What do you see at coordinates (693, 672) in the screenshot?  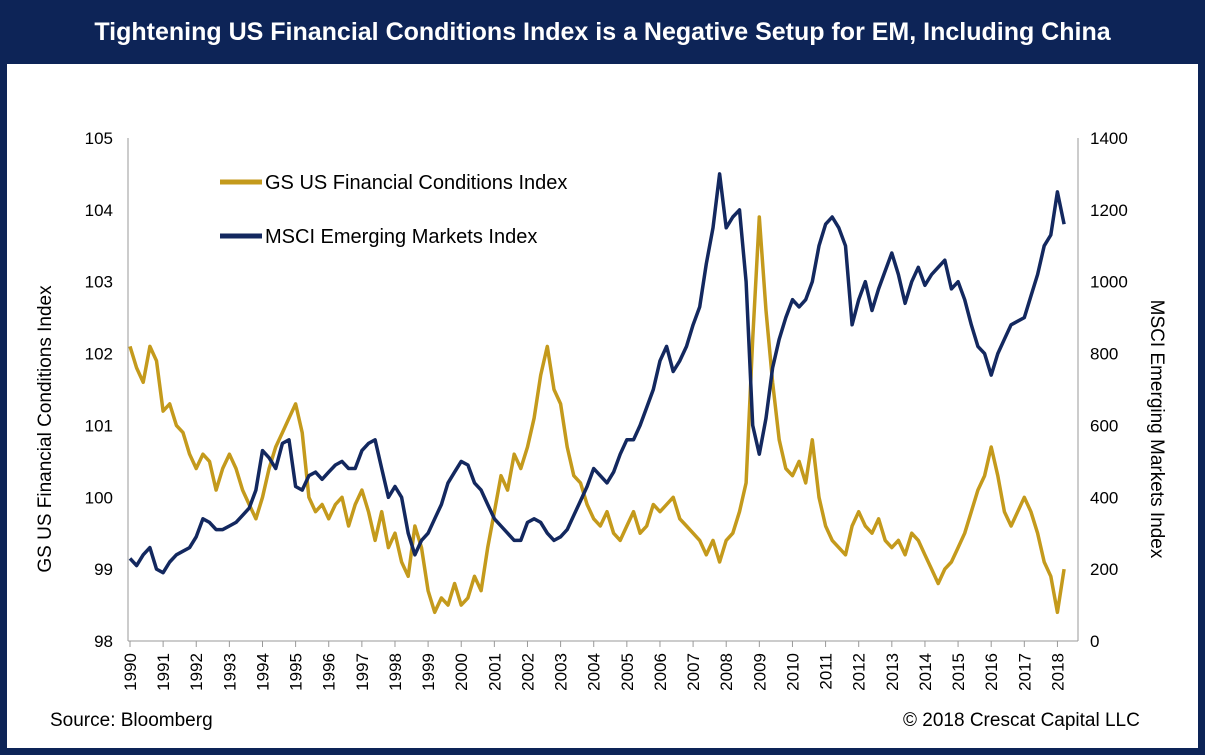 I see `x-tick-label: 2007` at bounding box center [693, 672].